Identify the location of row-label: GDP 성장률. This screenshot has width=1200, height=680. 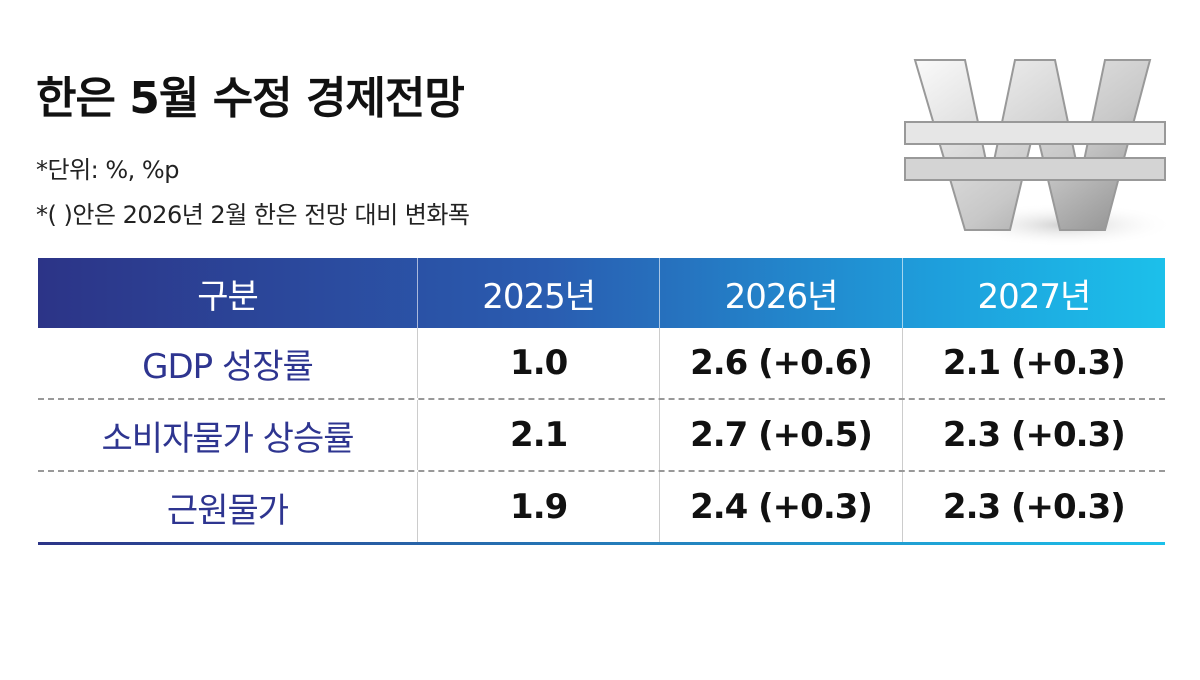
(228, 366).